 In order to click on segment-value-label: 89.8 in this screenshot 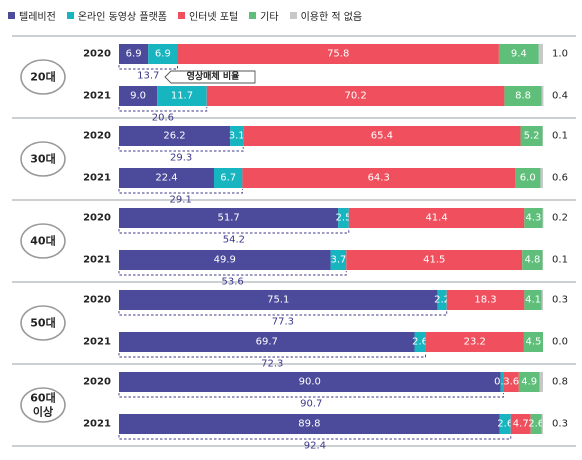, I will do `click(309, 424)`.